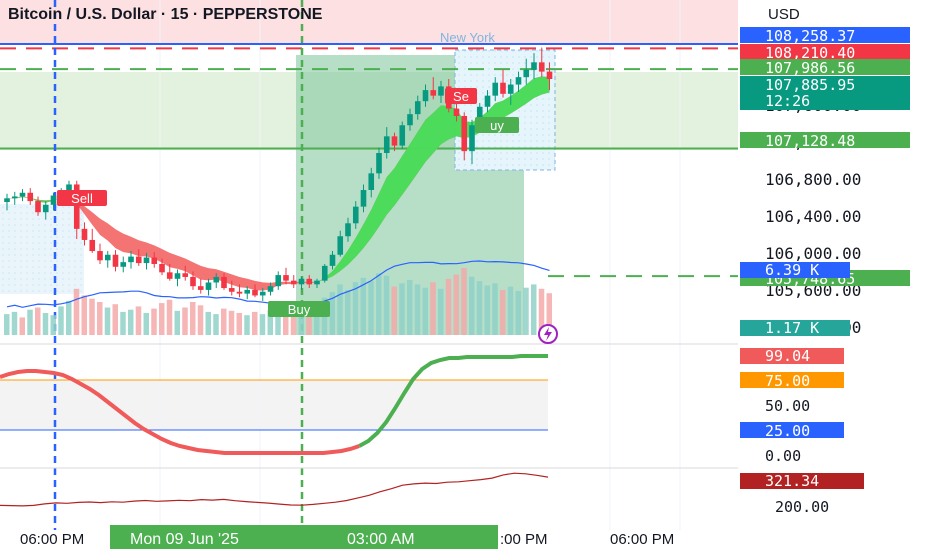  I want to click on signal-text: Buy, so click(299, 309).